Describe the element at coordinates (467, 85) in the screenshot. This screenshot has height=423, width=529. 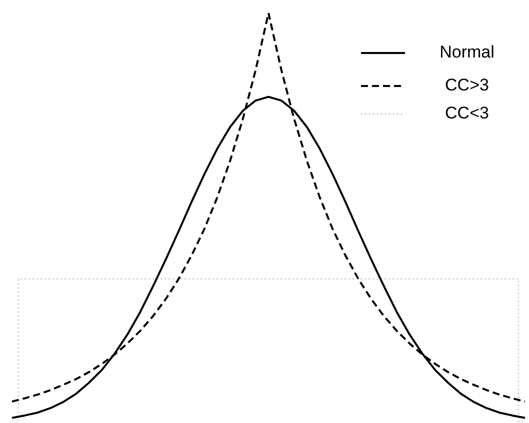
I see `legend-label: CC>3` at that location.